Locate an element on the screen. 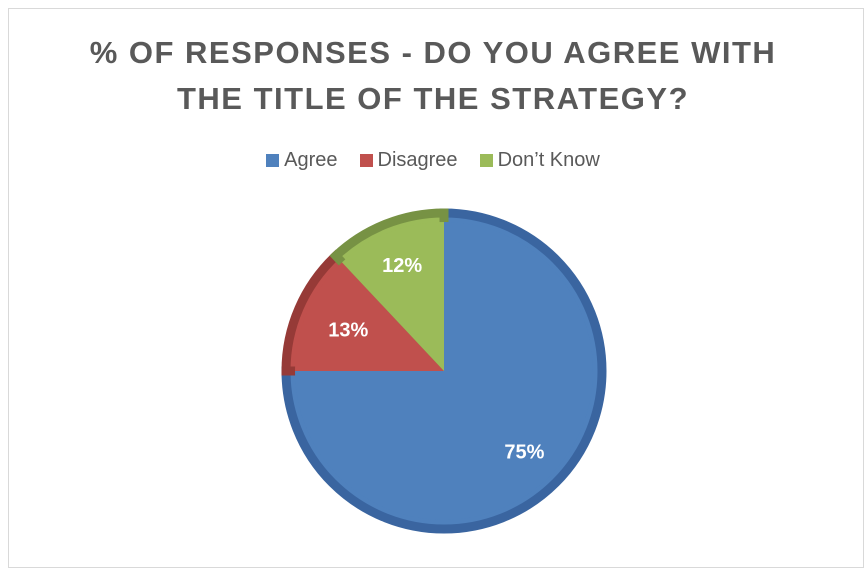  legend-item-disagree: Disagree is located at coordinates (408, 160).